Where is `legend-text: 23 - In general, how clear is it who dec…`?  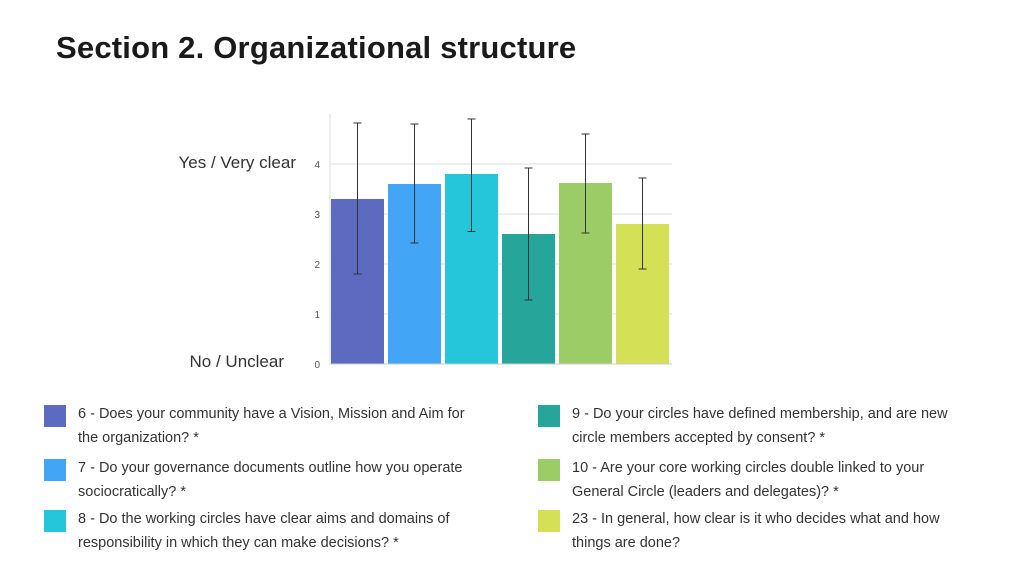 legend-text: 23 - In general, how clear is it who dec… is located at coordinates (756, 531).